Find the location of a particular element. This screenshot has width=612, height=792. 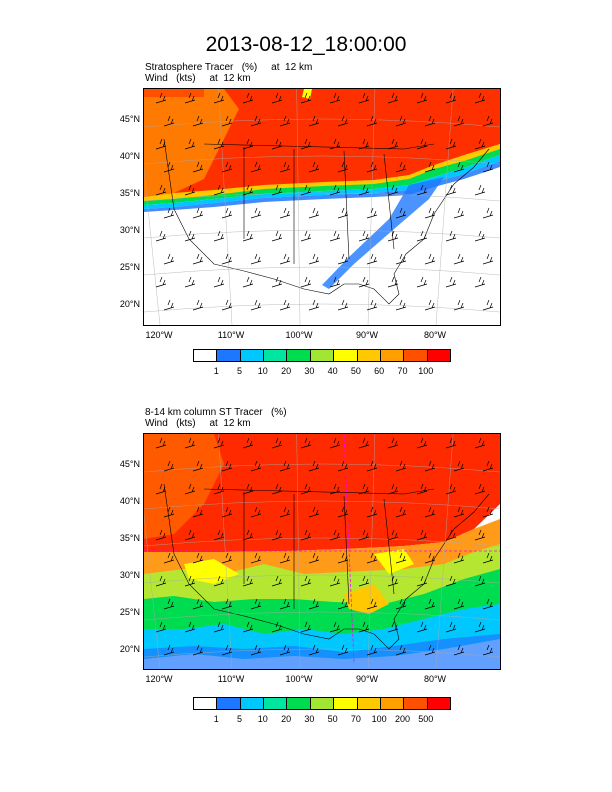

latitude-gridline is located at coordinates (322, 468).